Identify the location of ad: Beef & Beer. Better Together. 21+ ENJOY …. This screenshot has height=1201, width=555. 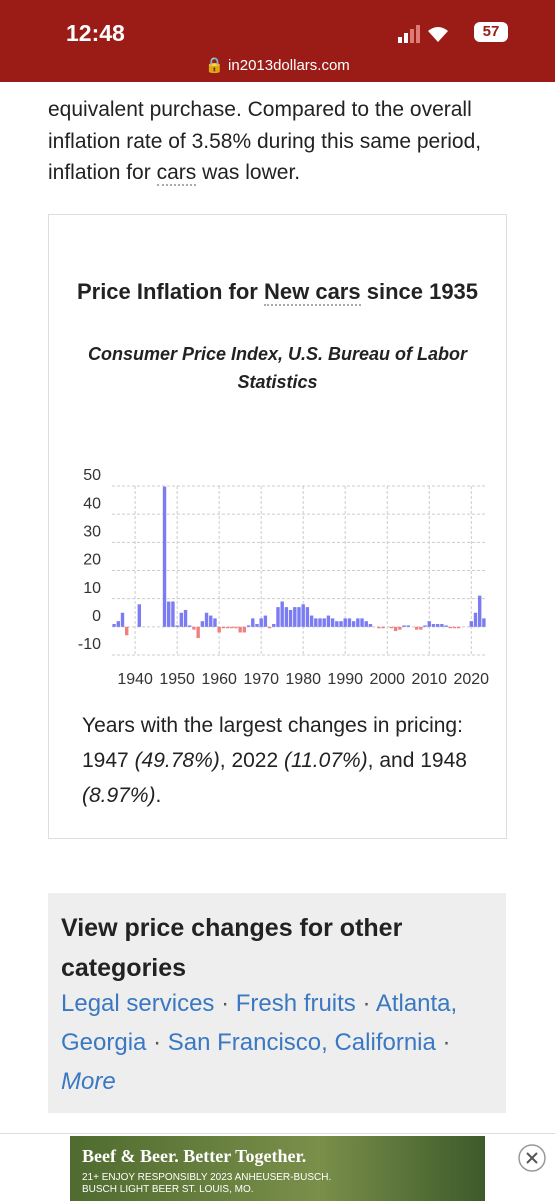
(277, 1168).